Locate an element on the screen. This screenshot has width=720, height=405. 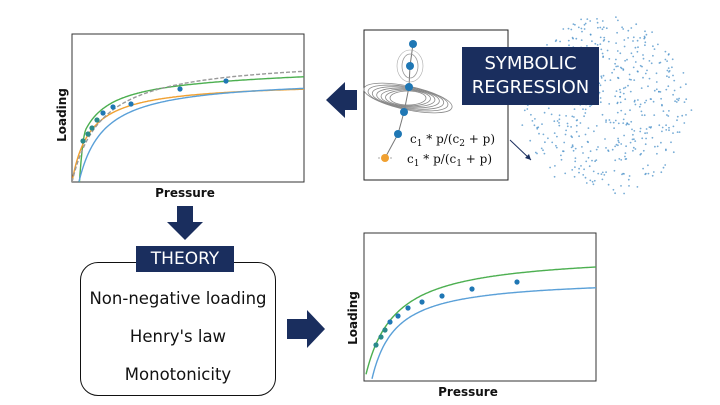
symbolic-regression-line2: REGRESSION is located at coordinates (530, 87).